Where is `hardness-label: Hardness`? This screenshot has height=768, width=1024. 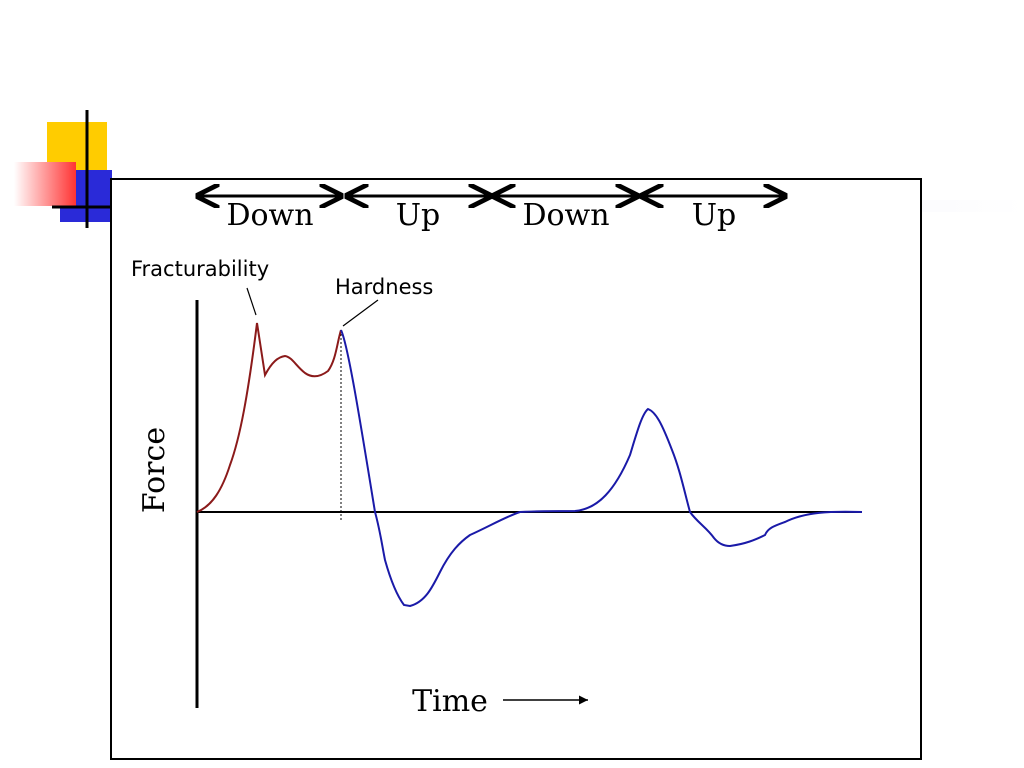 hardness-label: Hardness is located at coordinates (384, 287).